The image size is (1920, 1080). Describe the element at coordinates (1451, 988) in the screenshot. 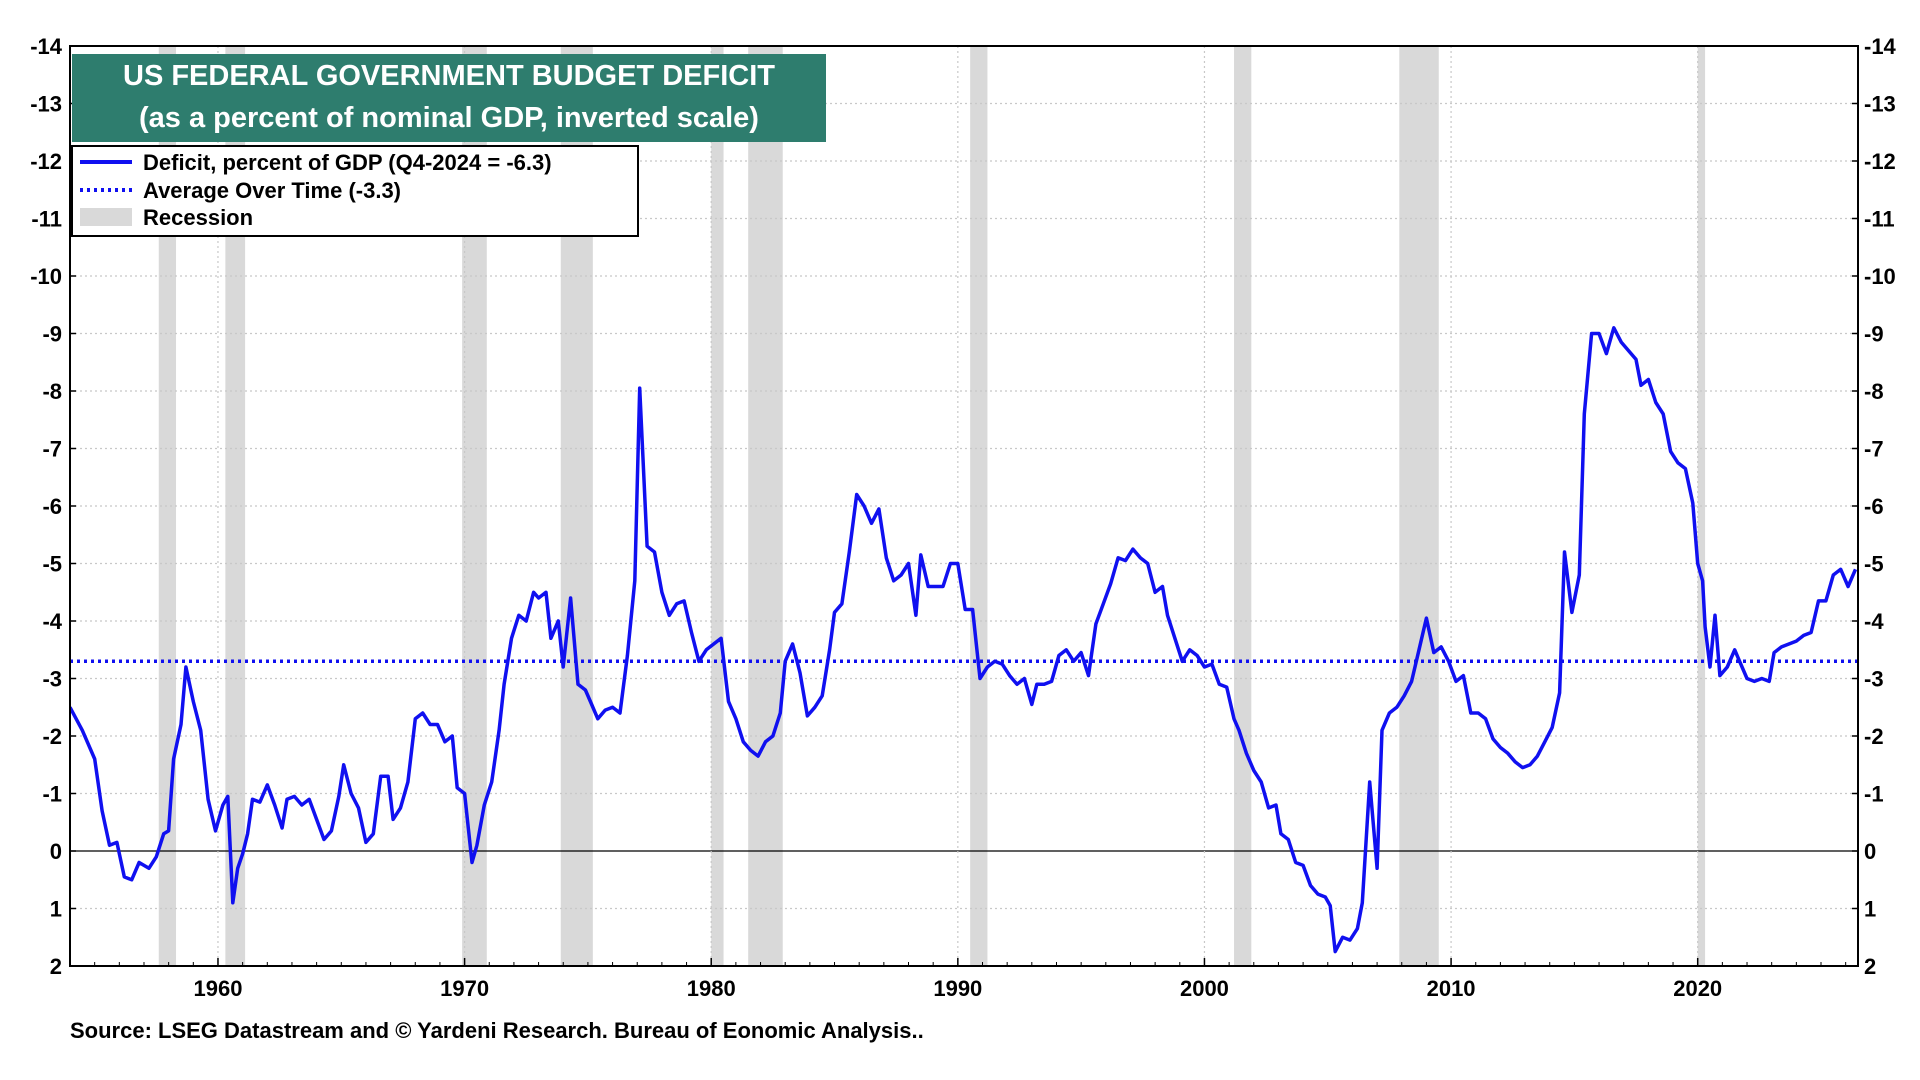

I see `x-tick-label: 2010` at that location.